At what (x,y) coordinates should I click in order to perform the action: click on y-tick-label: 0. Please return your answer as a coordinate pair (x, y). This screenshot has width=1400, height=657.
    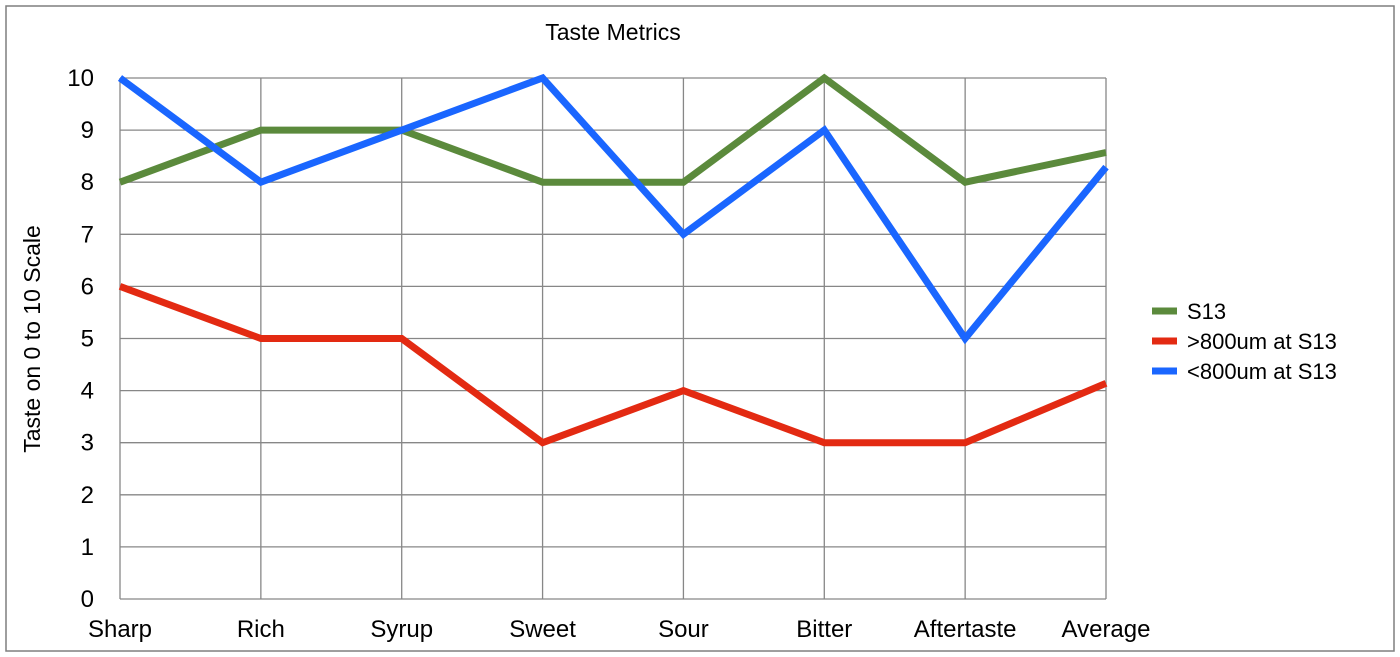
    Looking at the image, I should click on (87, 599).